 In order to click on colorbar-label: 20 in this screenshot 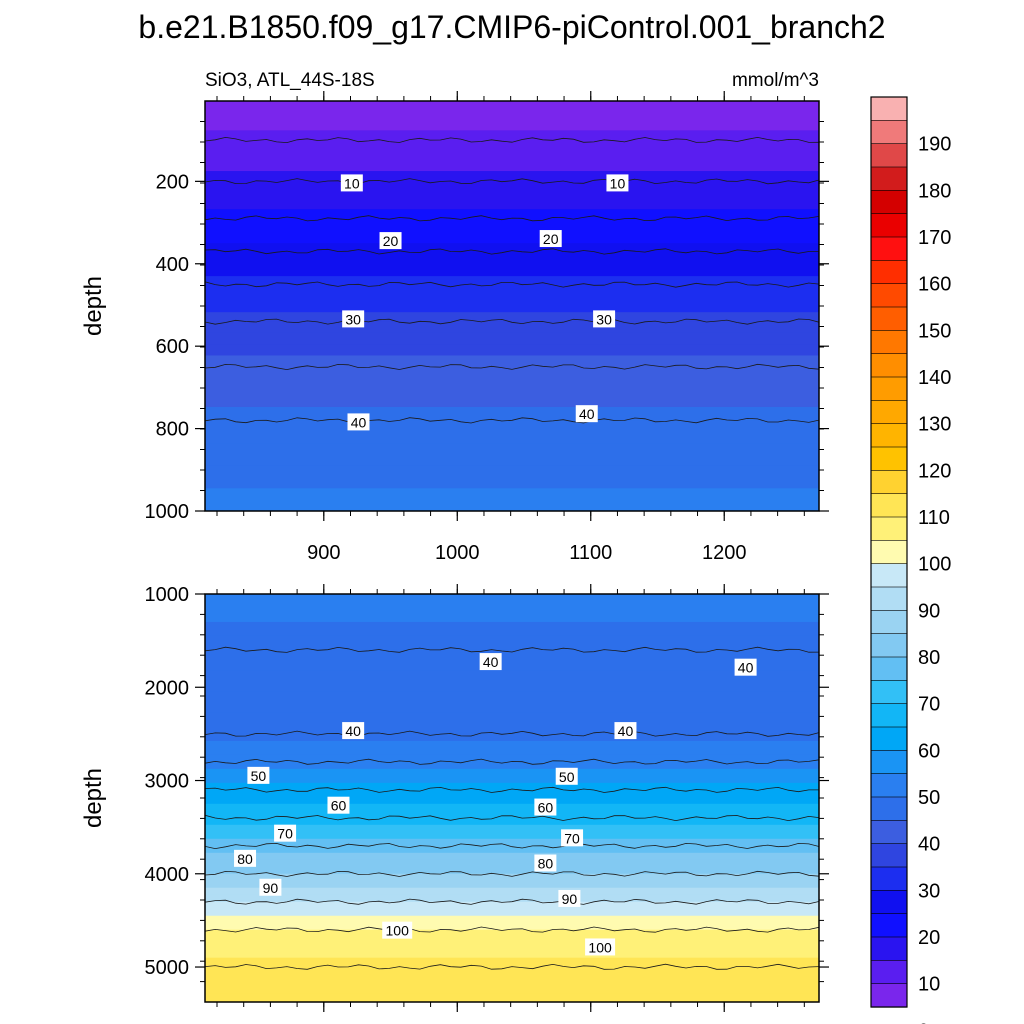, I will do `click(929, 938)`.